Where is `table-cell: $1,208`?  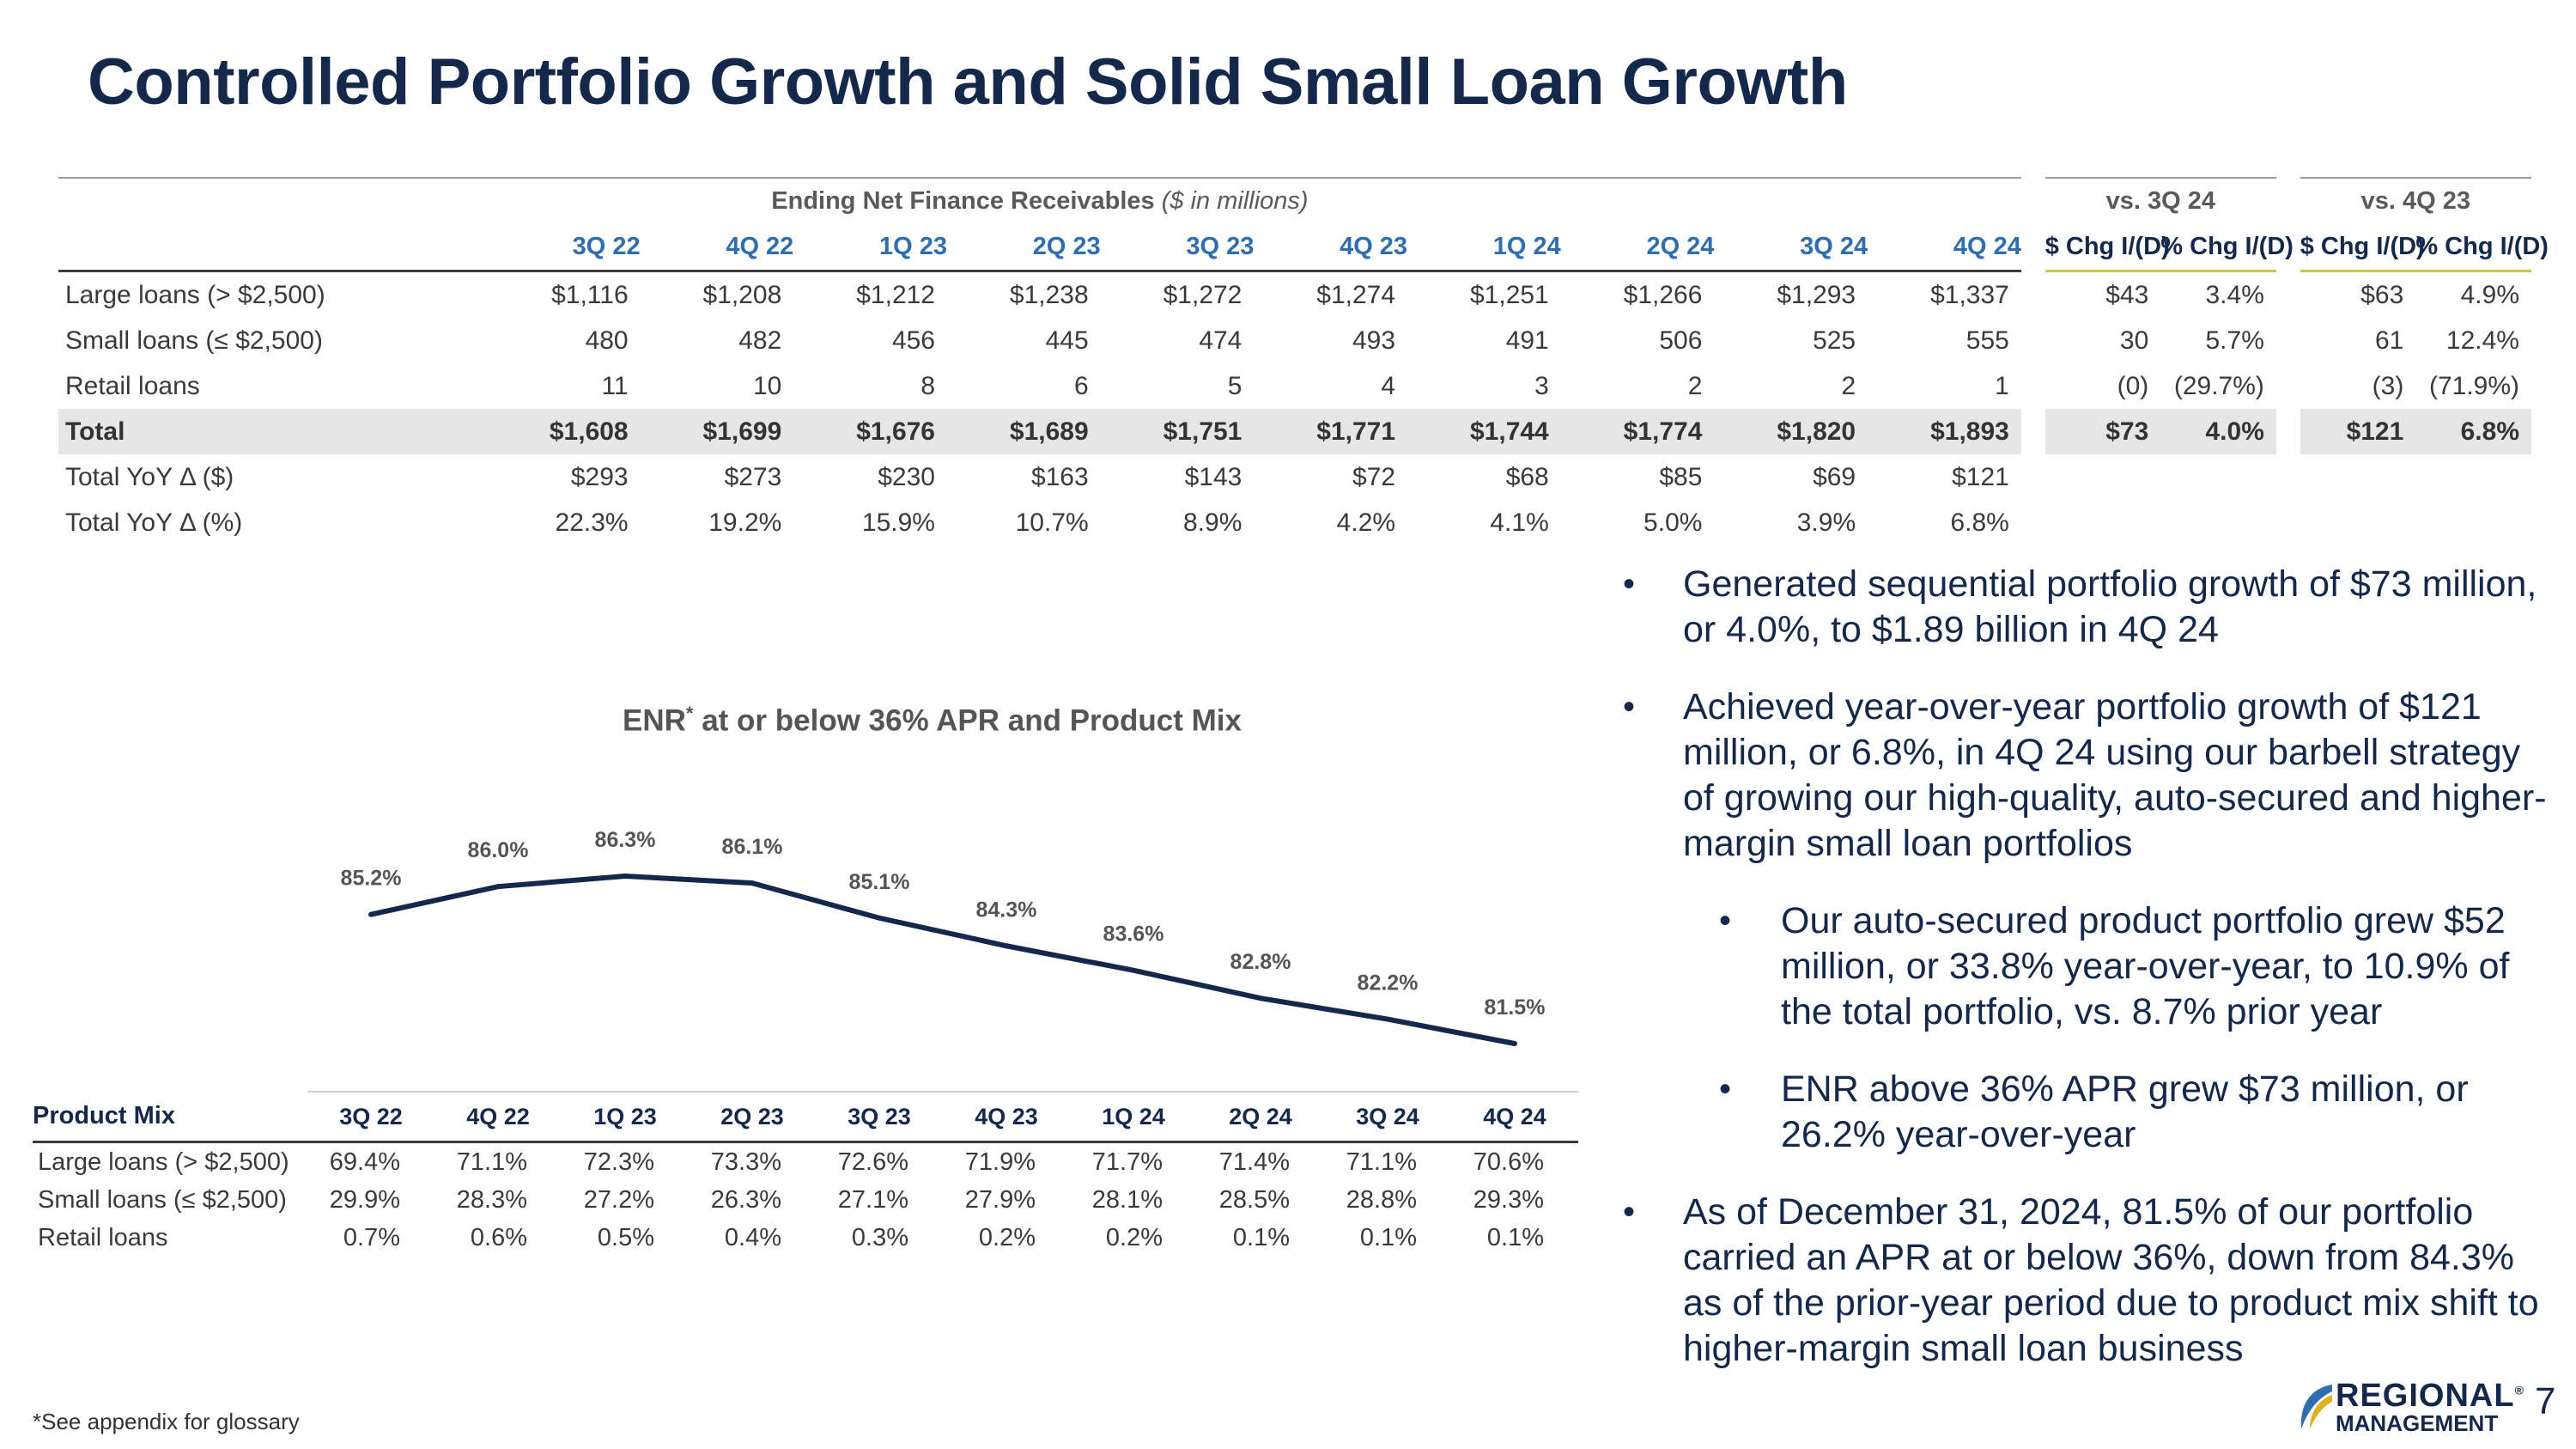 table-cell: $1,208 is located at coordinates (742, 294).